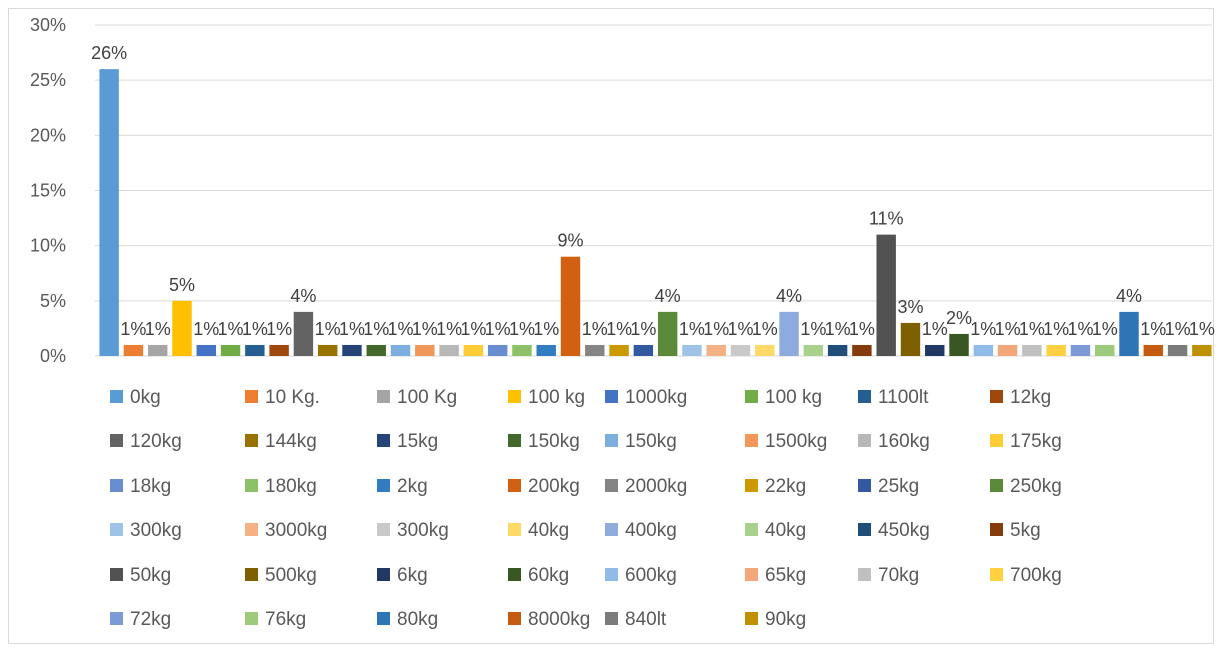 The width and height of the screenshot is (1217, 648). I want to click on legend-label: 1500kg, so click(796, 441).